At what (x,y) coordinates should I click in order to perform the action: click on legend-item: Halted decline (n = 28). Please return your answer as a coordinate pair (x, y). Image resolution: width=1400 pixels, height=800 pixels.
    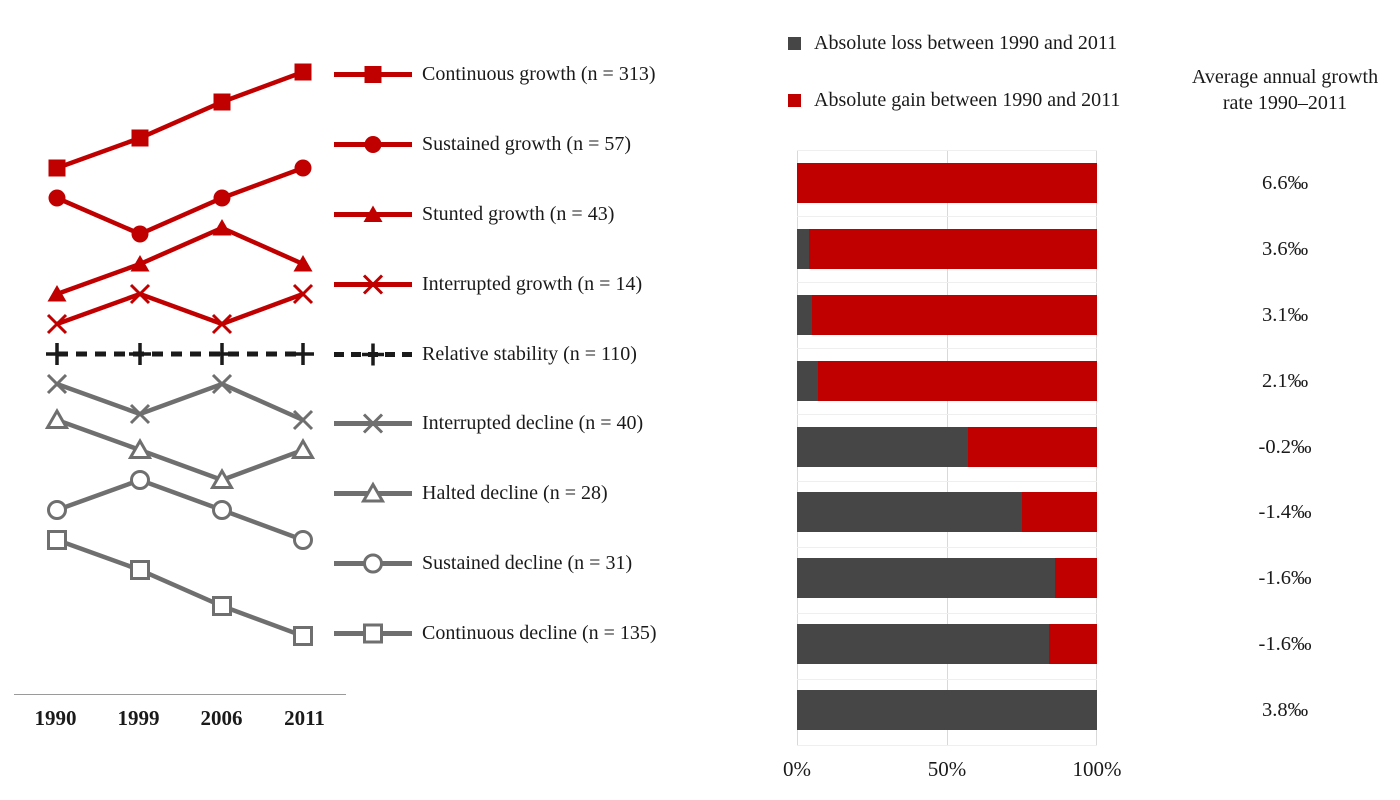
    Looking at the image, I should click on (495, 493).